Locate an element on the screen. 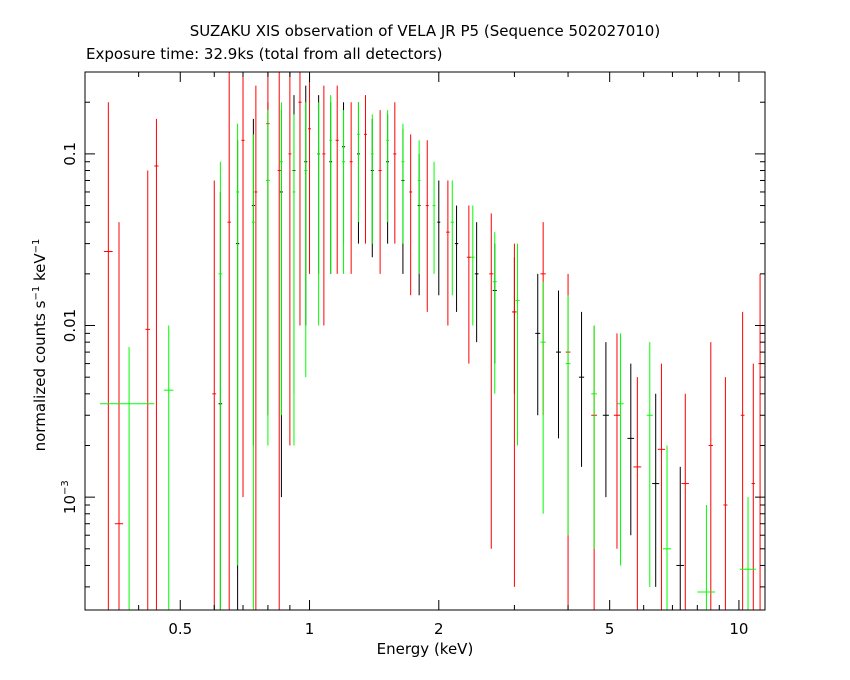 This screenshot has width=850, height=680. y-tick-label: 0.1 is located at coordinates (70, 154).